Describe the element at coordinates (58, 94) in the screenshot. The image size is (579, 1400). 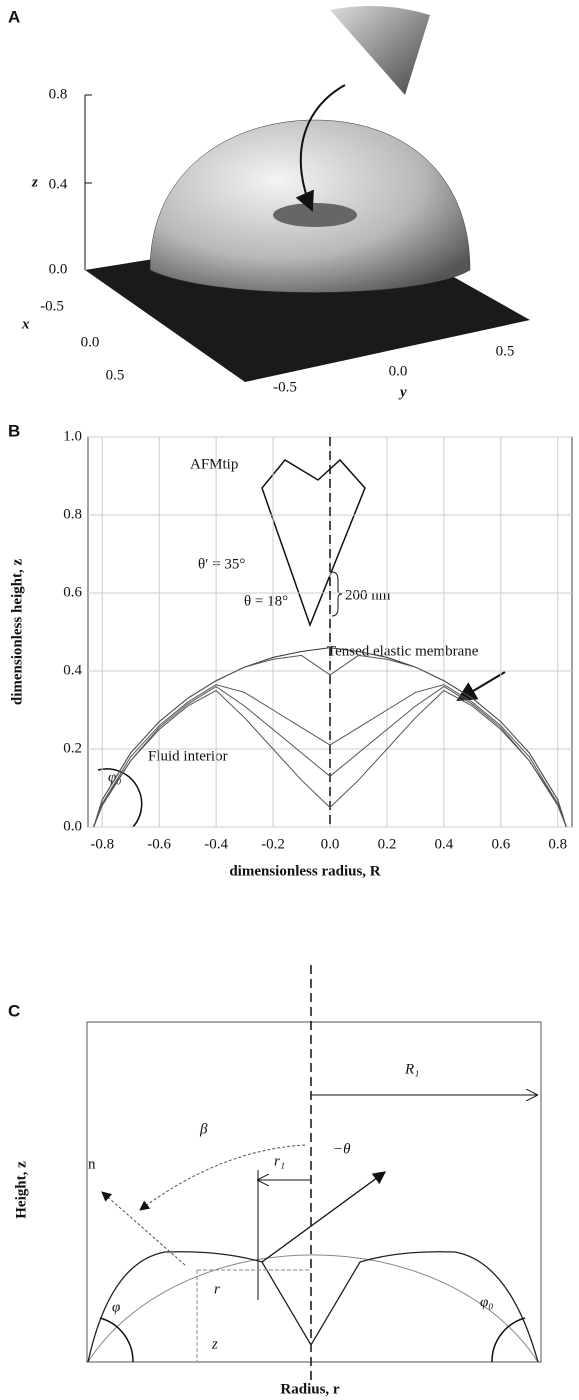
I see `z-tick-label: 0.8` at that location.